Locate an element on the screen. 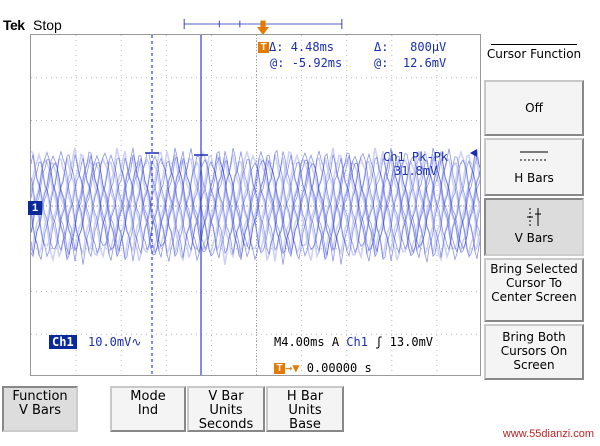  side-btn-h-bars-label: H Bars is located at coordinates (534, 178).